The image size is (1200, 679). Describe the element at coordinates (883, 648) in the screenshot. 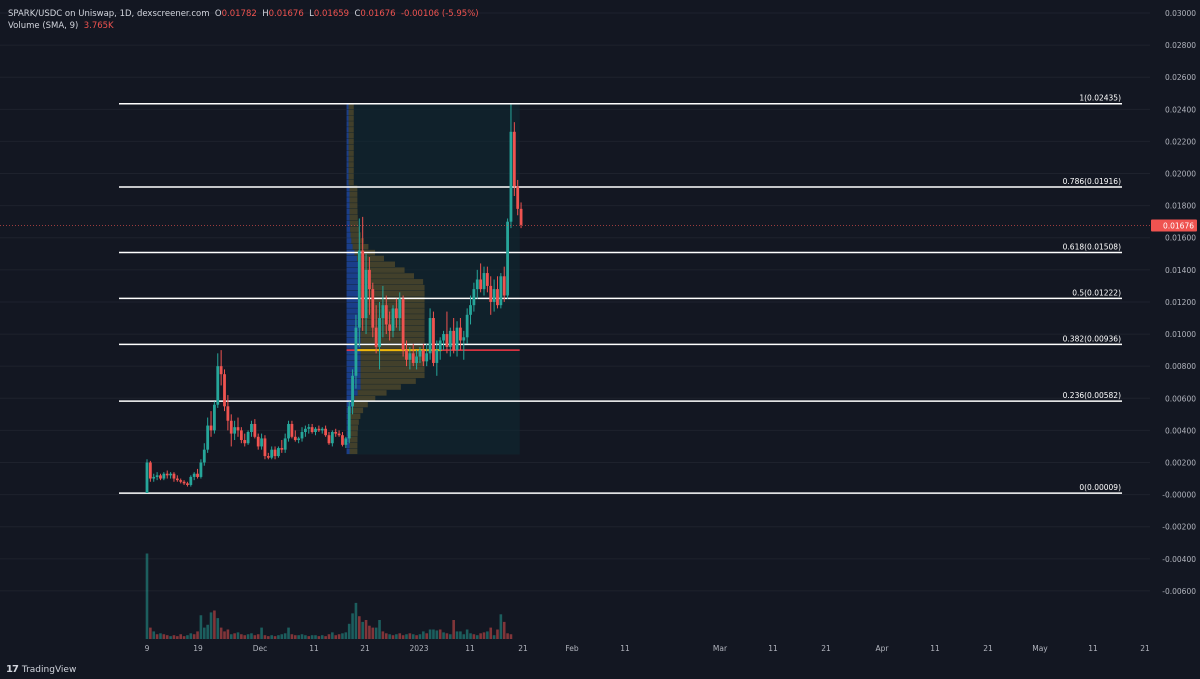

I see `time-tick-label: Apr` at that location.